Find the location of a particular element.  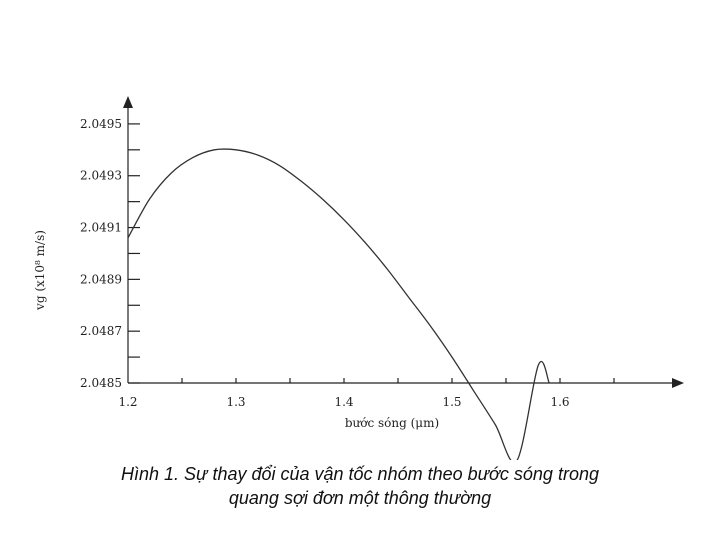

y-axis-label: vg (x10⁸ m/s) is located at coordinates (40, 270).